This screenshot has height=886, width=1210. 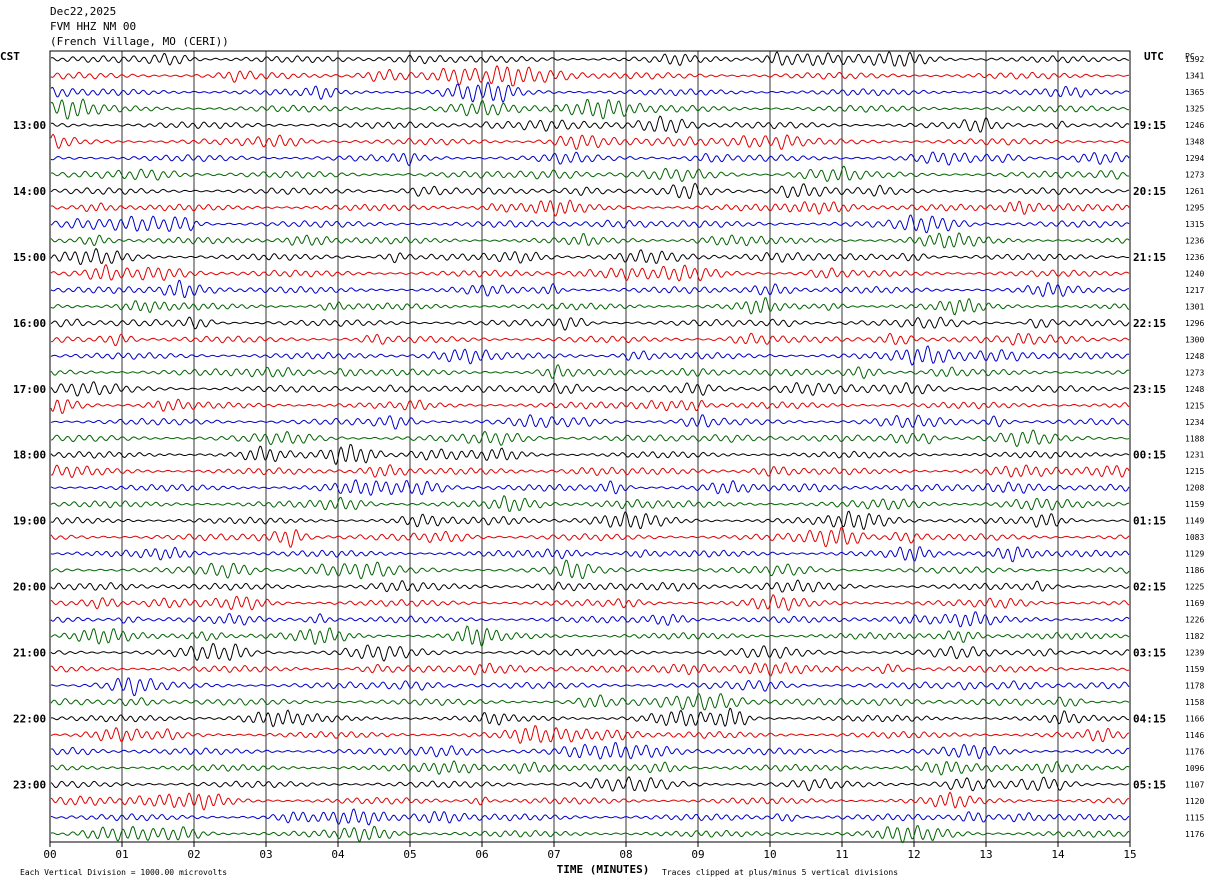 I want to click on x-tick-label: 01, so click(x=121, y=854).